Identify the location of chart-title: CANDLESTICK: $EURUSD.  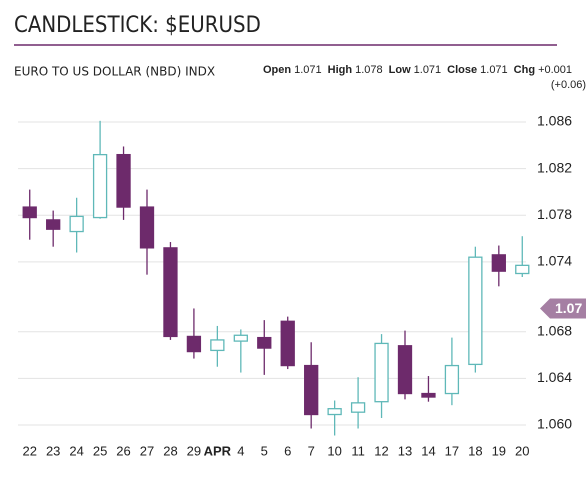
(137, 25).